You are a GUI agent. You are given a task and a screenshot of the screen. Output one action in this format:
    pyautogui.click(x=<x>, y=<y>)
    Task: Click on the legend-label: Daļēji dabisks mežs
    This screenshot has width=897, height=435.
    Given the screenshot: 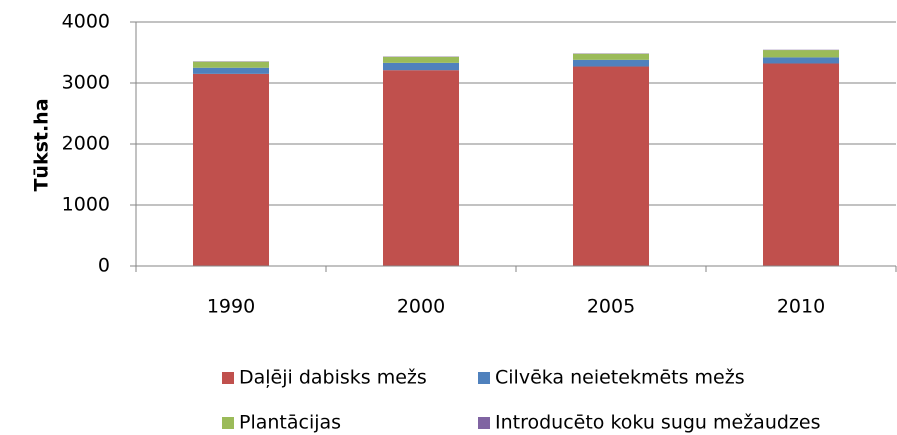 What is the action you would take?
    pyautogui.click(x=333, y=378)
    